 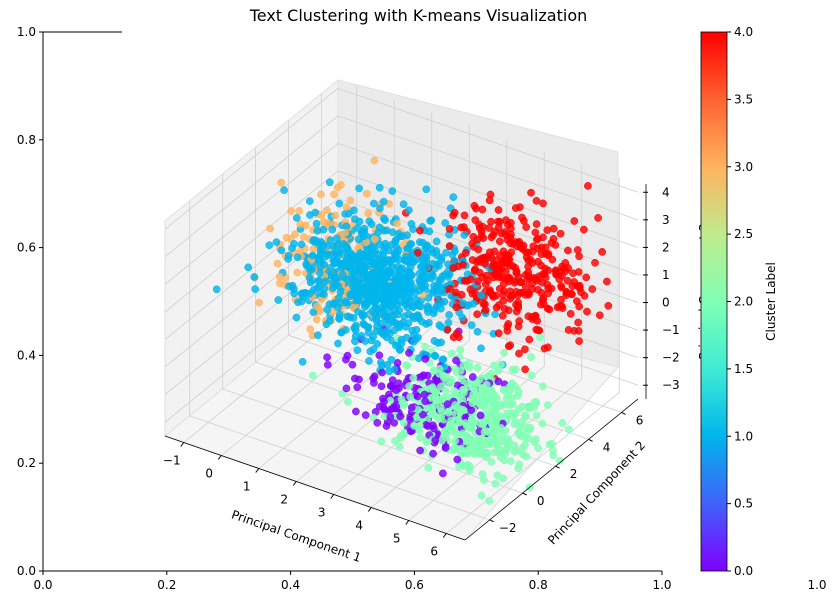 I want to click on x-tick-label: 1, so click(x=247, y=487).